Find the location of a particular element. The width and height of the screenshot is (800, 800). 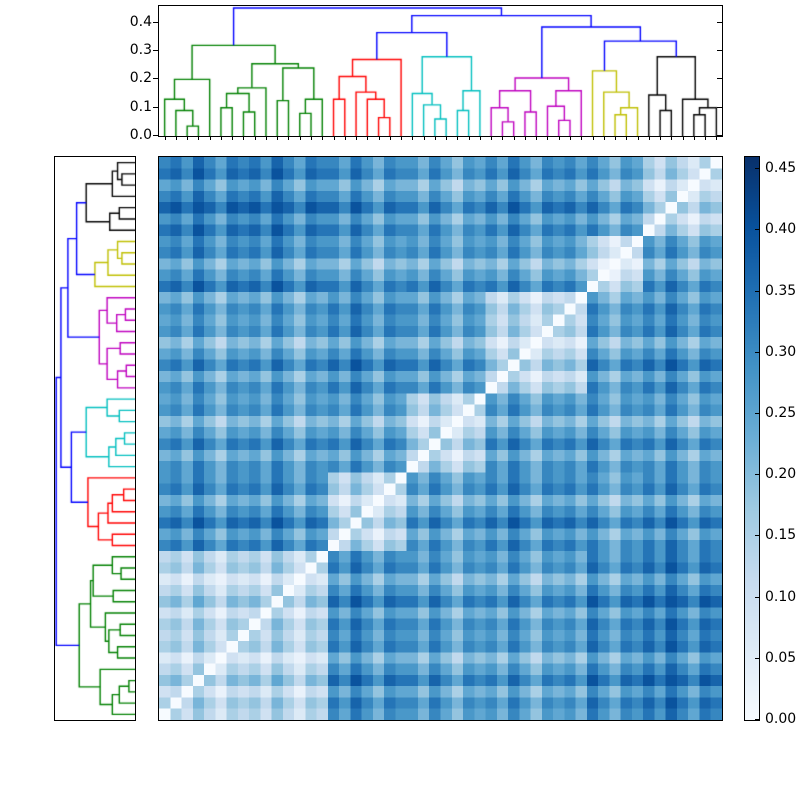

colorbar-tick-label: 0.45 is located at coordinates (781, 168).